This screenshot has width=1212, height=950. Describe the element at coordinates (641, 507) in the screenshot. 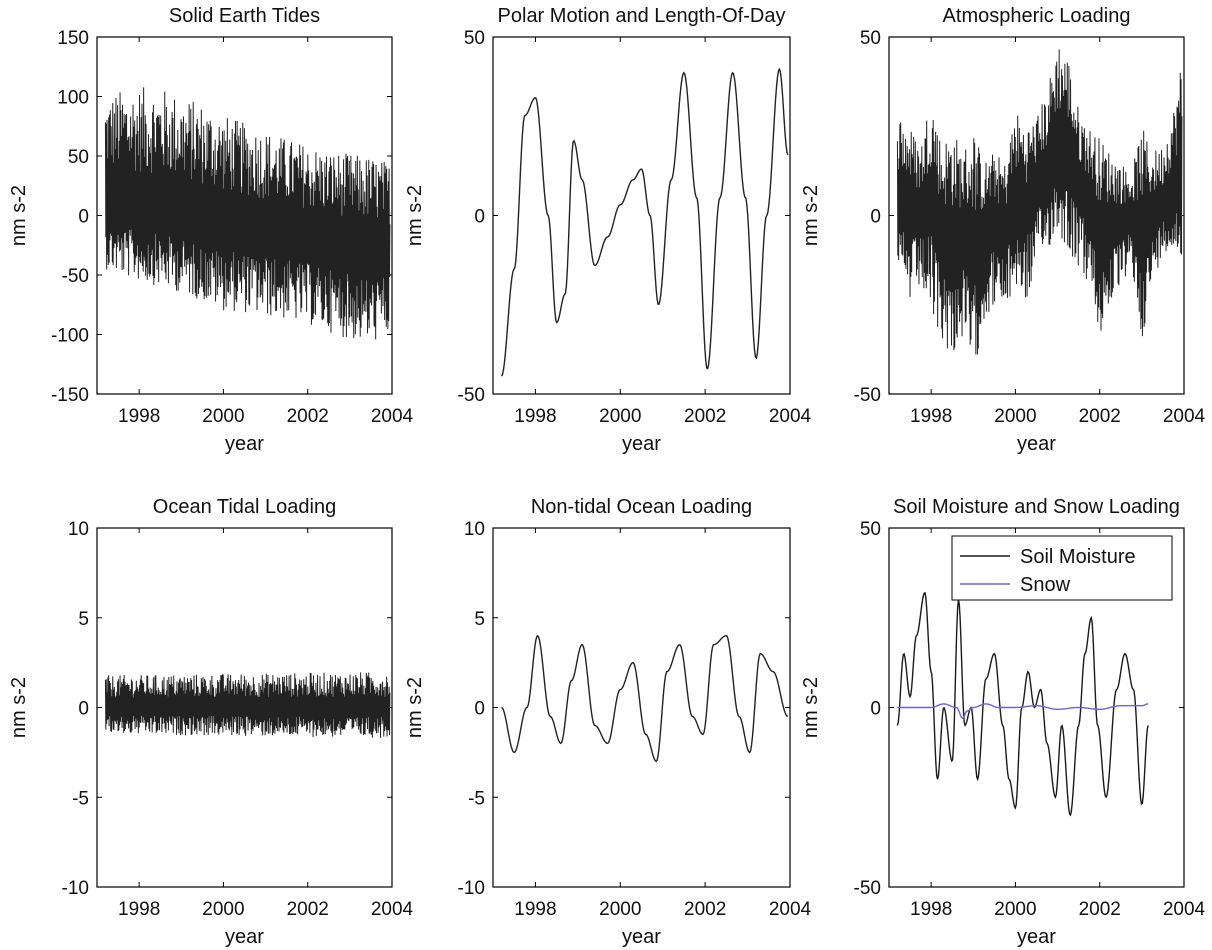

I see `chart-title: Non-tidal Ocean Loading` at that location.